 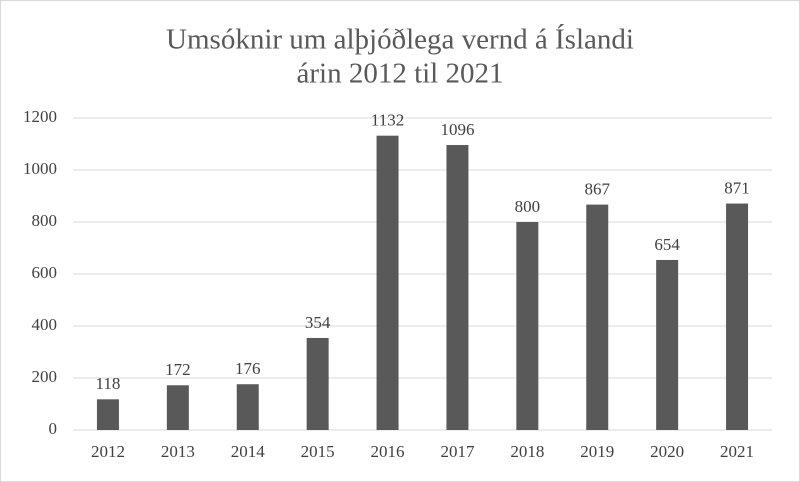 What do you see at coordinates (457, 451) in the screenshot?
I see `x-tick-label: 2017` at bounding box center [457, 451].